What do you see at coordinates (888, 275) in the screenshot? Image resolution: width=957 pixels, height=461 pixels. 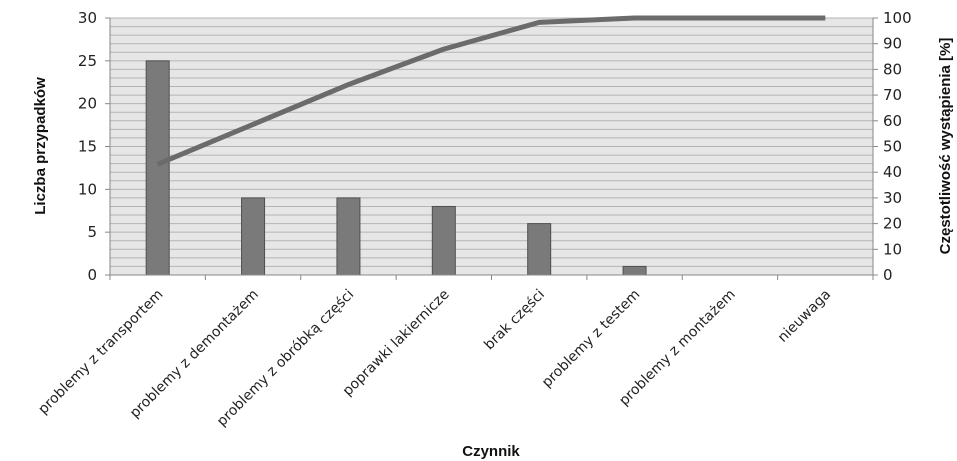 I see `right-tick-label: 0` at bounding box center [888, 275].